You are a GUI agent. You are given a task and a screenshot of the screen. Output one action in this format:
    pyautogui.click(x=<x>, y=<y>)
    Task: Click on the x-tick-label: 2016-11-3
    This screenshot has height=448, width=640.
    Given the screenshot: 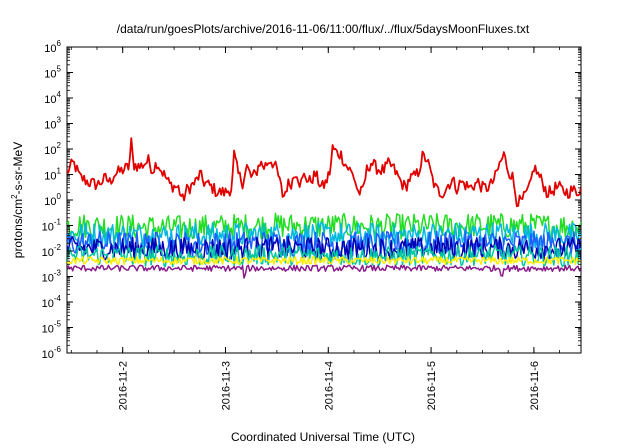 What is the action you would take?
    pyautogui.click(x=226, y=385)
    